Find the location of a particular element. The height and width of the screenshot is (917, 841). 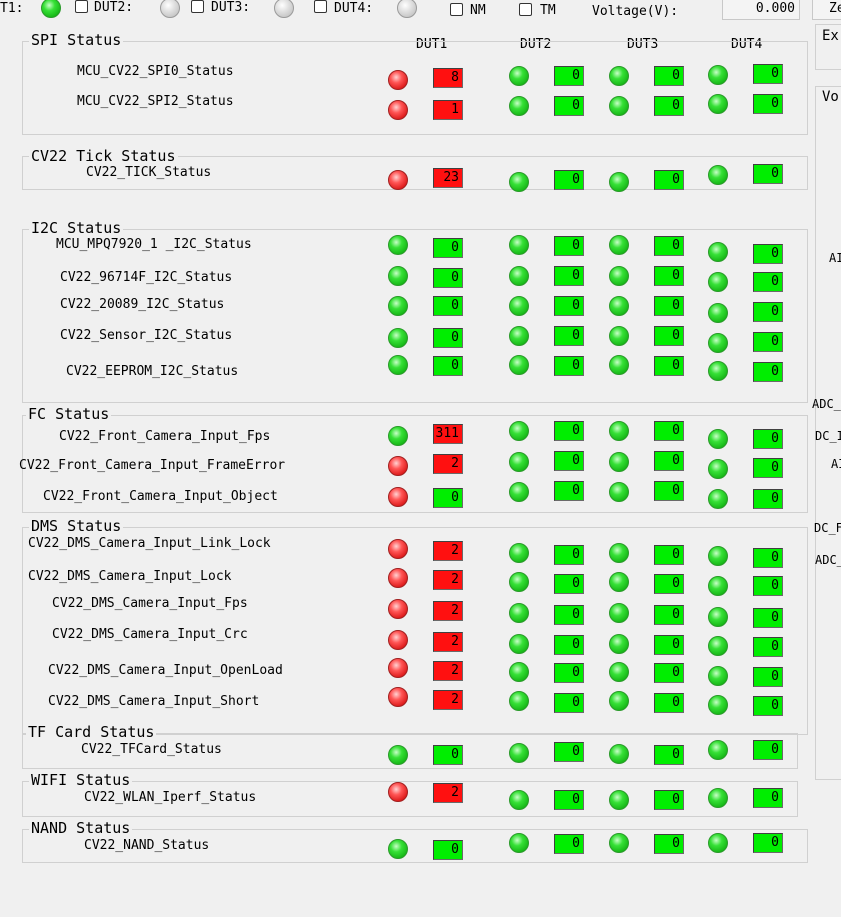

ai-label-1: AI is located at coordinates (835, 258).